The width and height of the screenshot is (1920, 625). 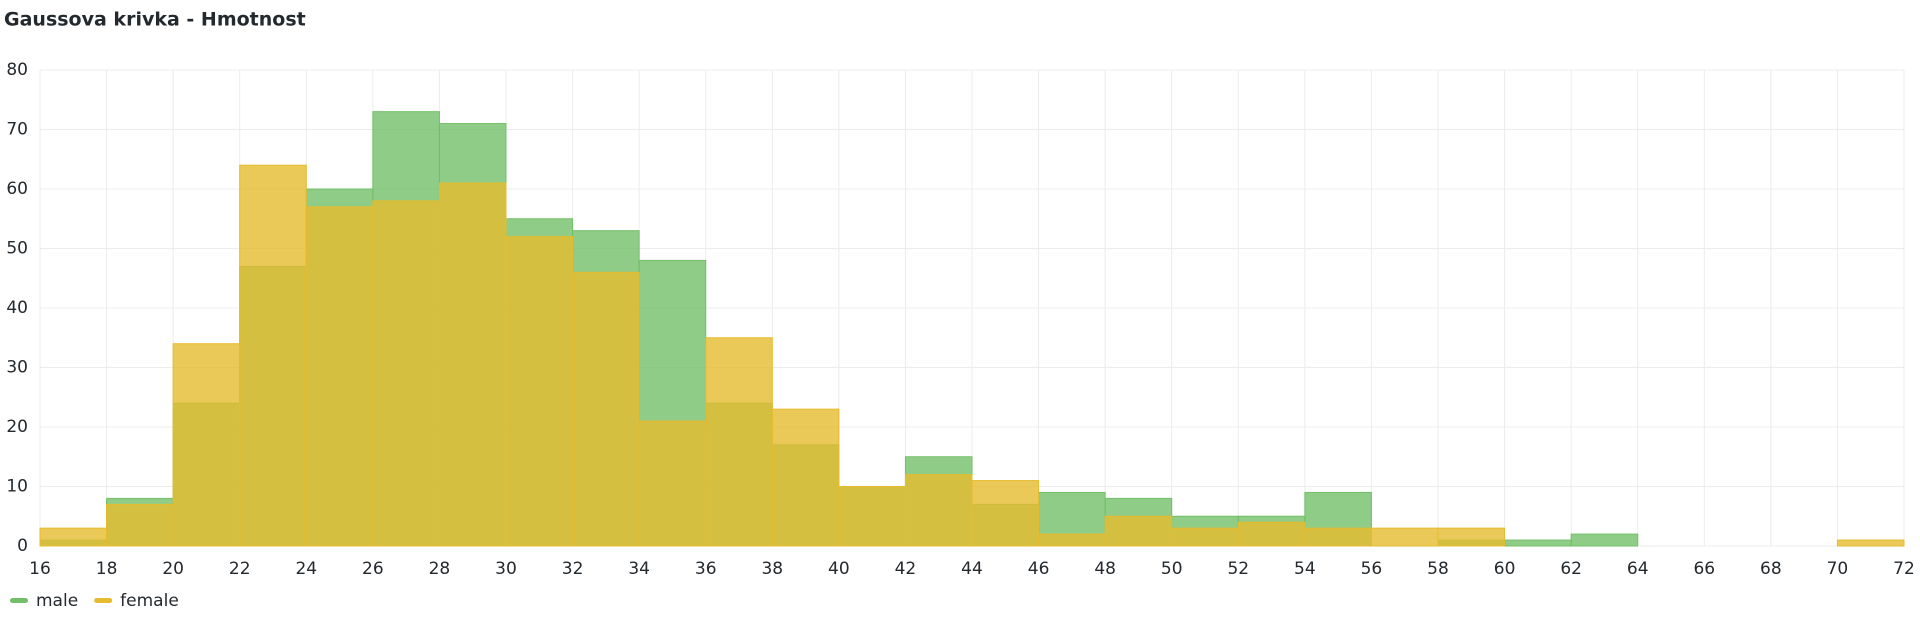 What do you see at coordinates (17, 487) in the screenshot?
I see `y-tick-label: 10` at bounding box center [17, 487].